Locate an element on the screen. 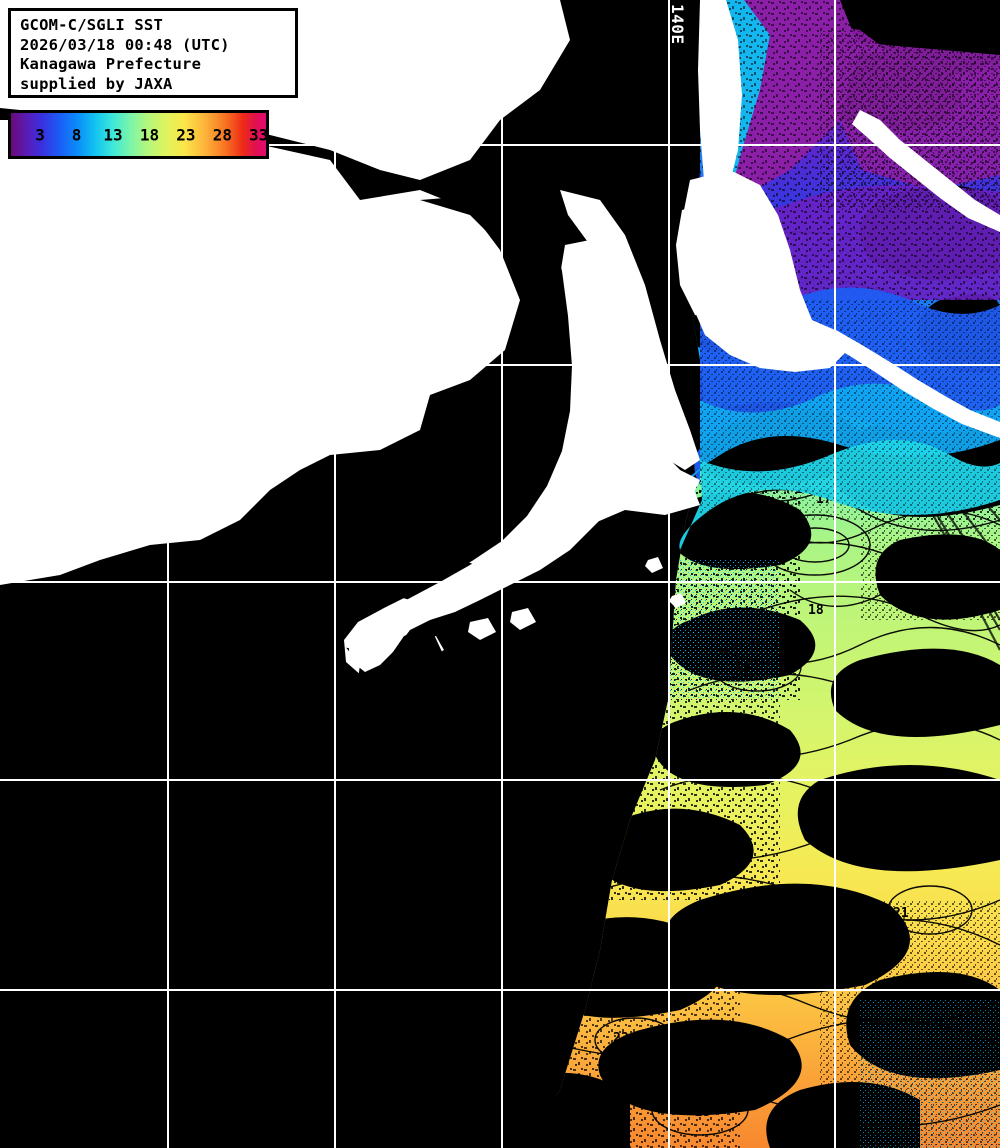  colorbar-tick-13: 13 is located at coordinates (113, 134).